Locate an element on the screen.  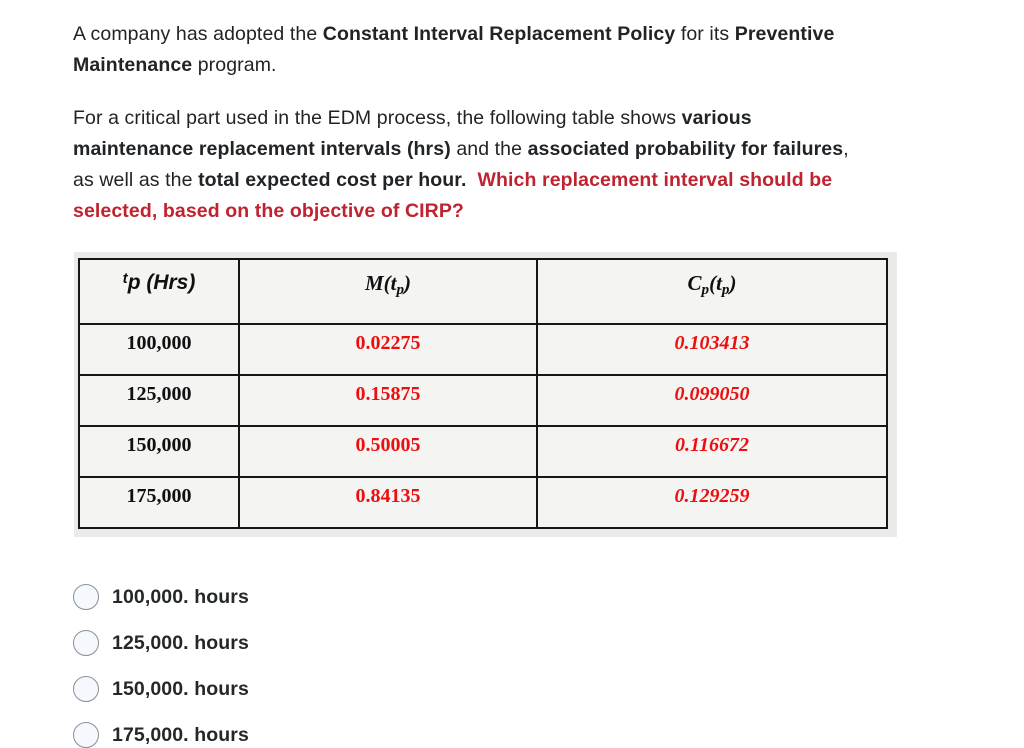
radio-option-125000-hours: 125,000. hours is located at coordinates (161, 643).